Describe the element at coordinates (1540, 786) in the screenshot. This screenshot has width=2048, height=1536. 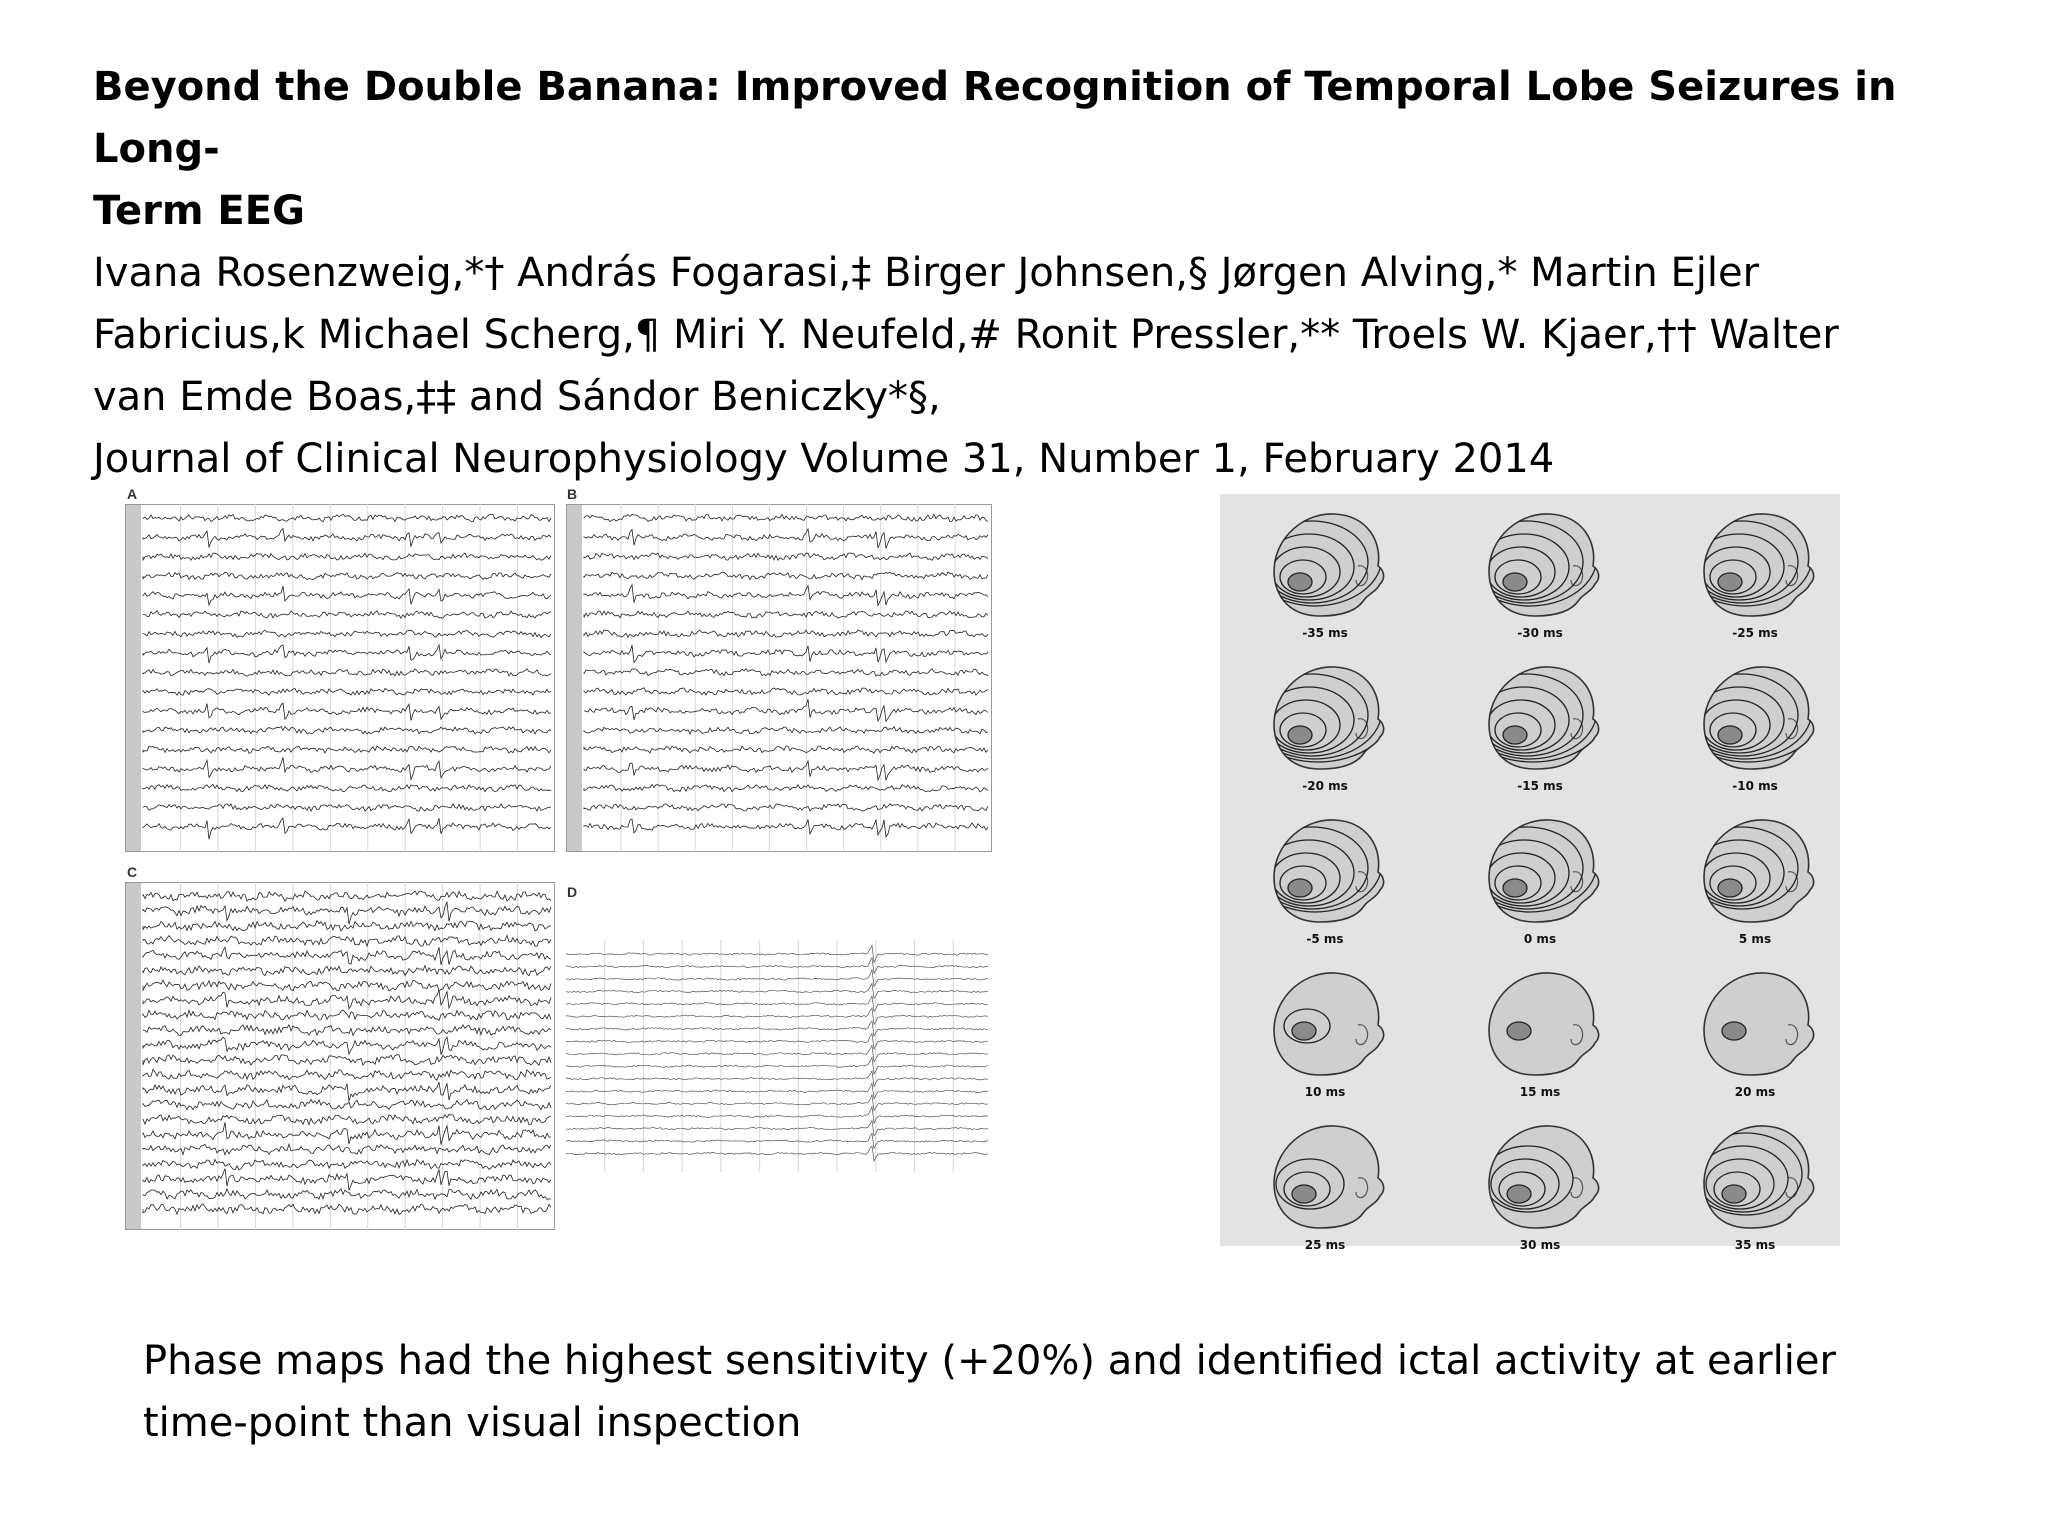
I see `phase-map-time-label: -15 ms` at that location.